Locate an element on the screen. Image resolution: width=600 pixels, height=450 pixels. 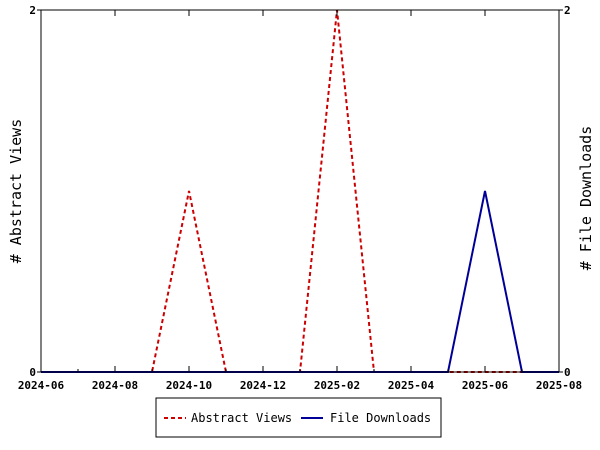
x-tick-label: 2024-08 is located at coordinates (115, 385).